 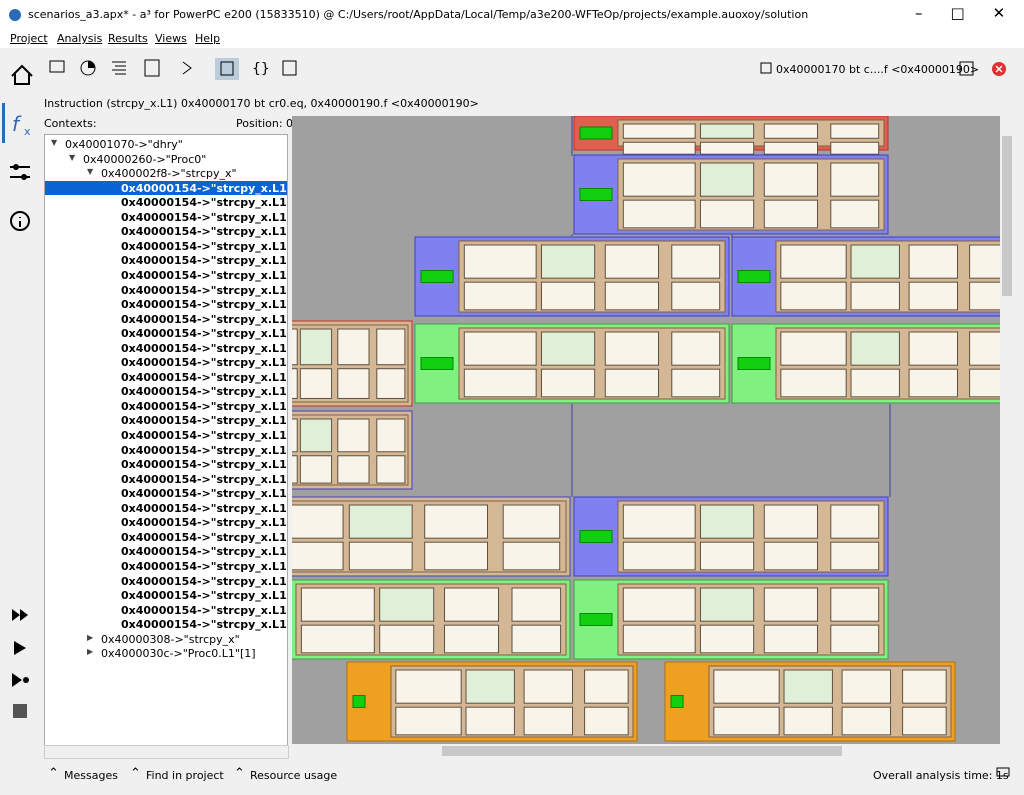 What do you see at coordinates (204, 305) in the screenshot?
I see `tree-item: 0x40000154->"strcpy_x.L1"[9]` at bounding box center [204, 305].